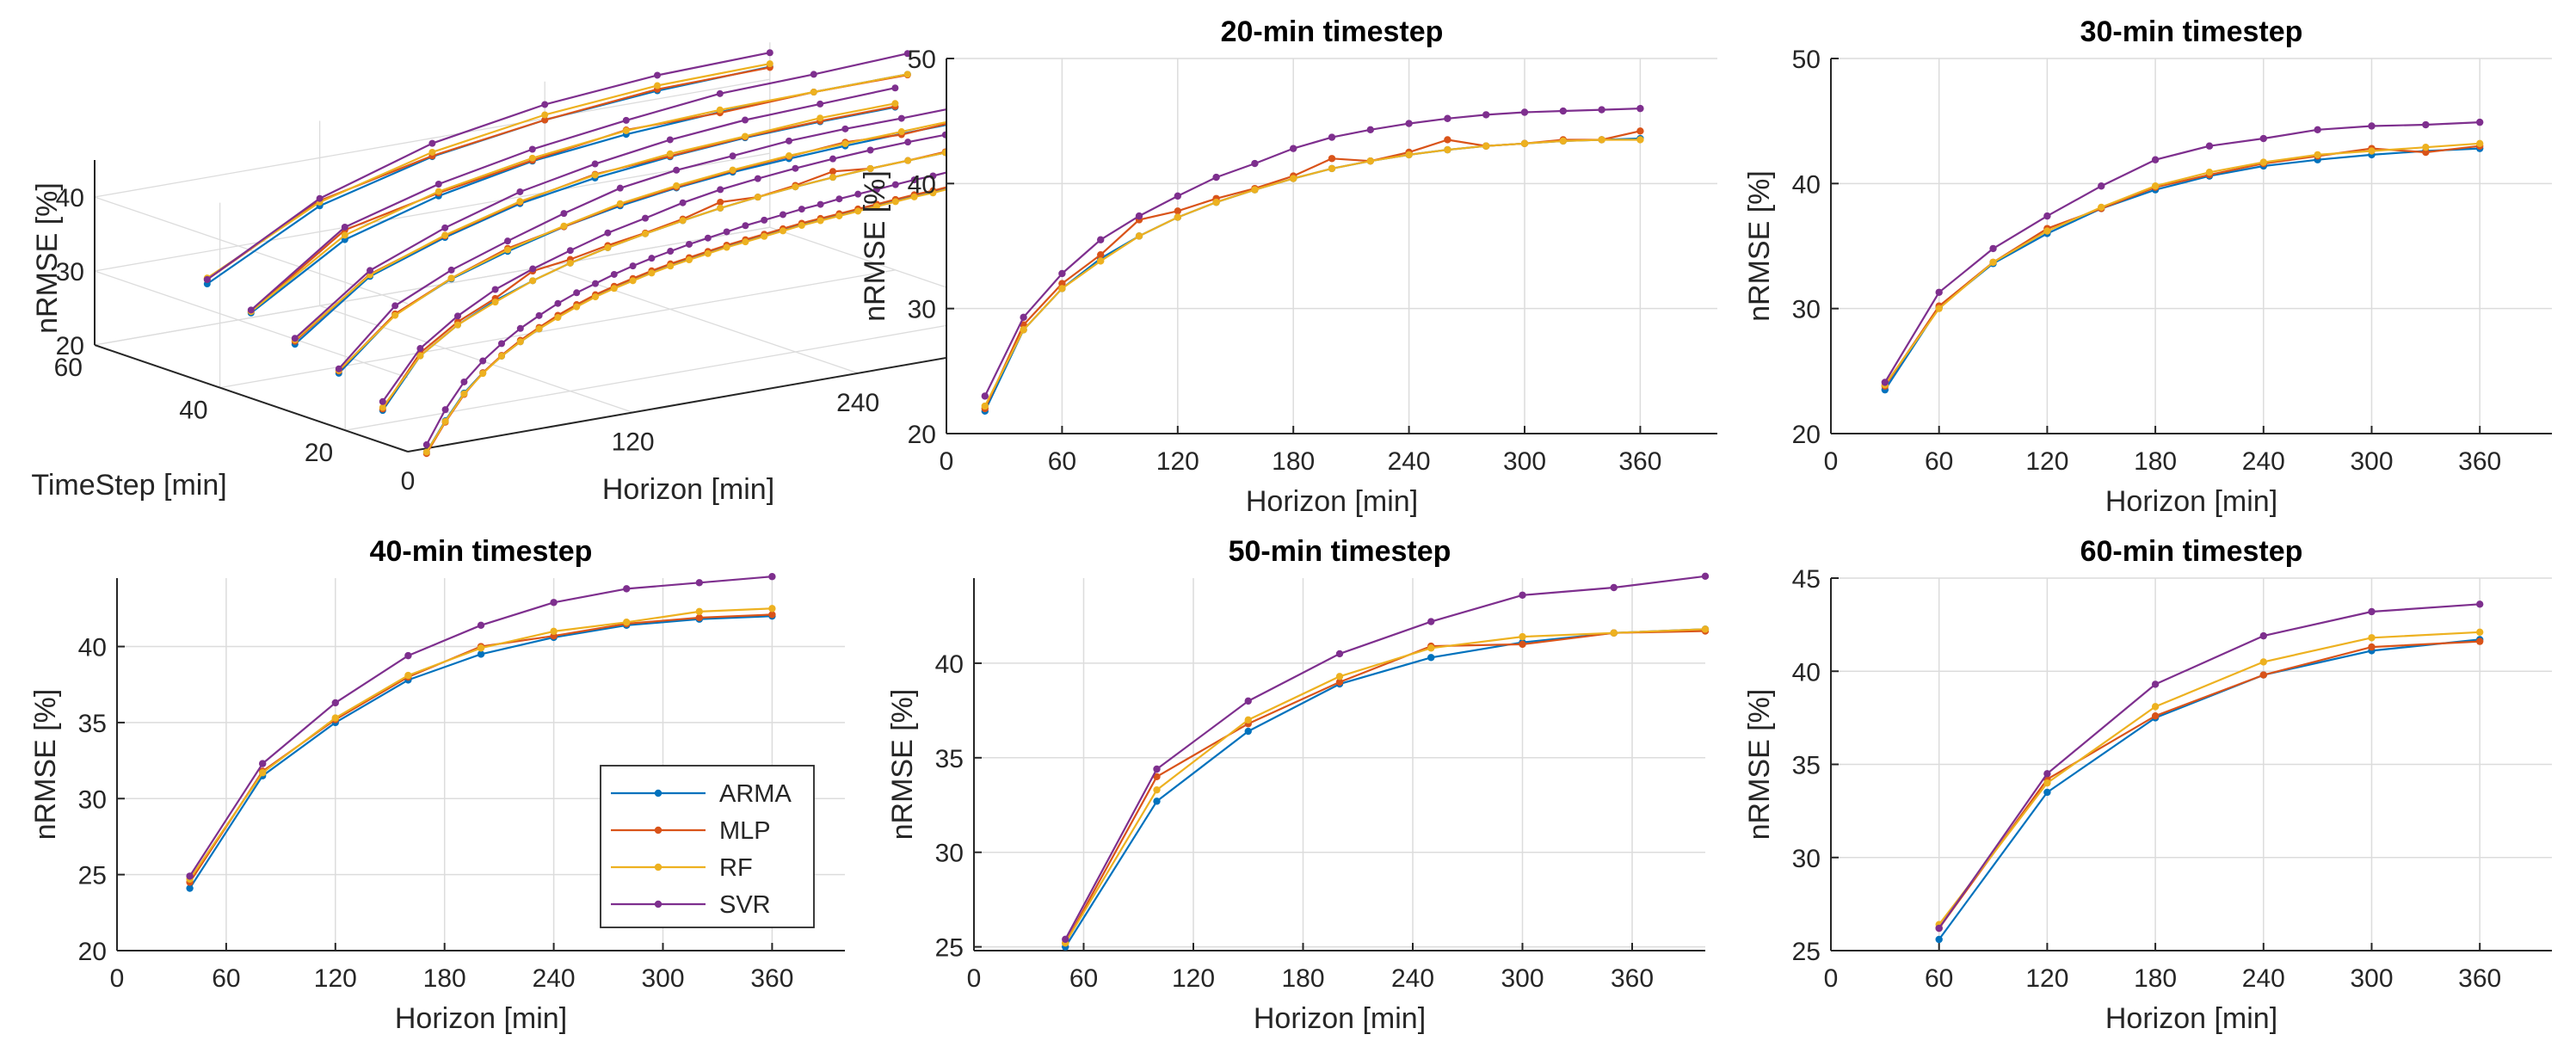 Image resolution: width=2576 pixels, height=1053 pixels. What do you see at coordinates (648, 245) in the screenshot?
I see `3d-series-line-rf` at bounding box center [648, 245].